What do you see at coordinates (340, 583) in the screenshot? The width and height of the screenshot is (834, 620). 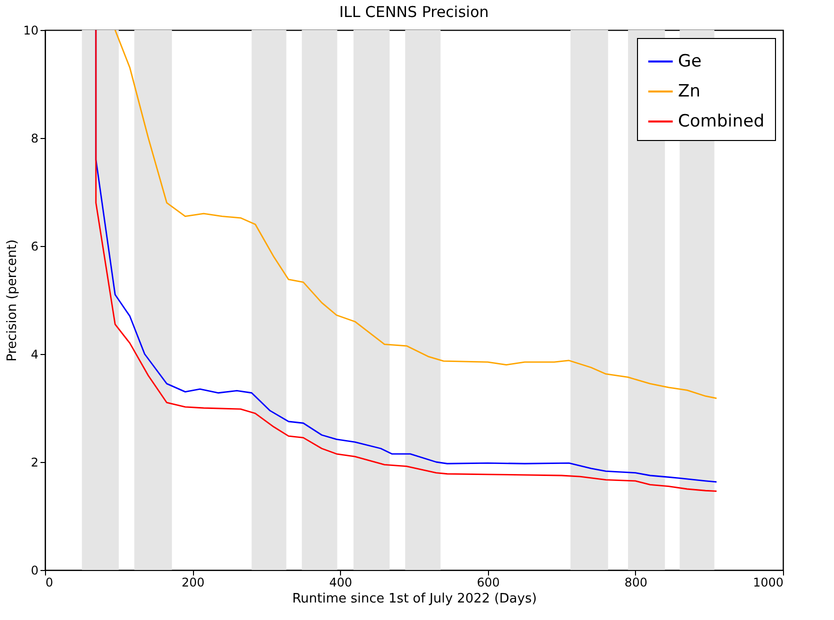 I see `x-tick-label: 400` at bounding box center [340, 583].